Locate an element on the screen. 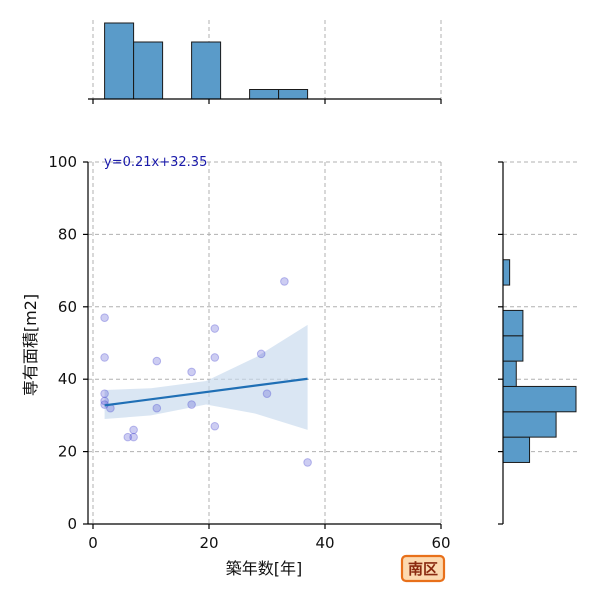  top-marginal-histogram is located at coordinates (265, 62).